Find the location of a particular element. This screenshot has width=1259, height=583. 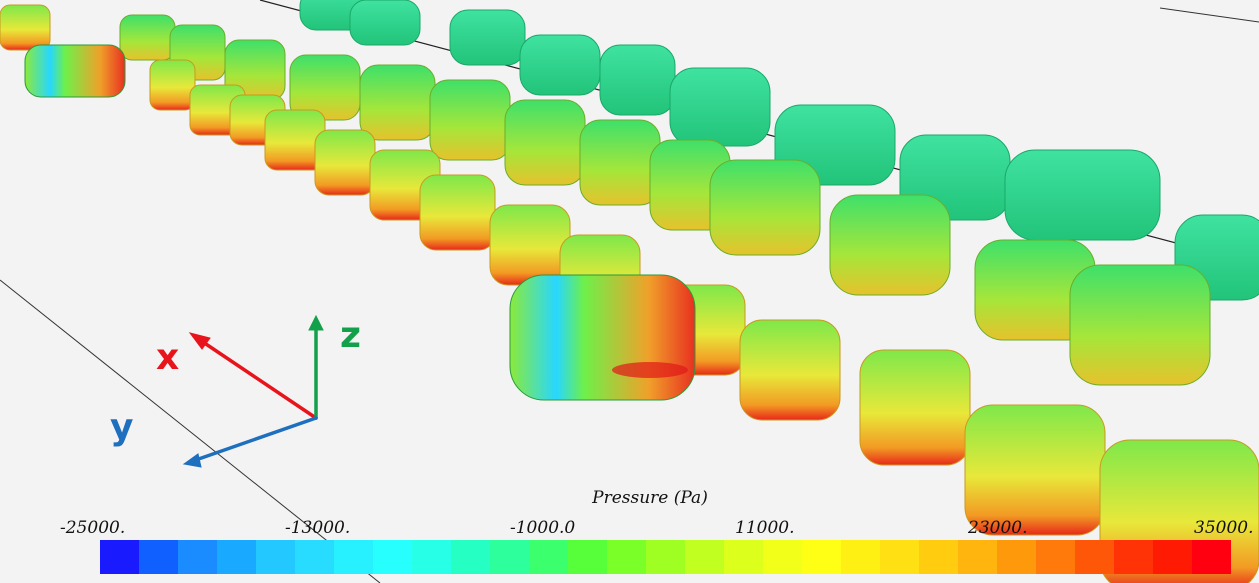

legend-tick: 35000. is located at coordinates (1224, 528).